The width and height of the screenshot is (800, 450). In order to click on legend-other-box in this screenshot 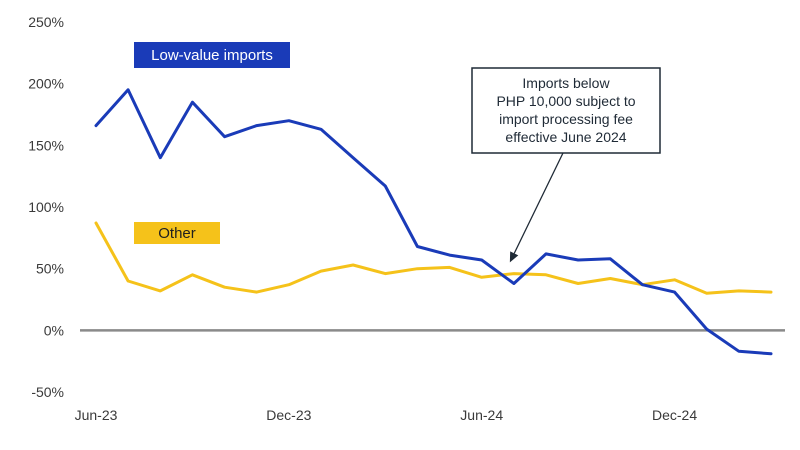, I will do `click(177, 233)`.